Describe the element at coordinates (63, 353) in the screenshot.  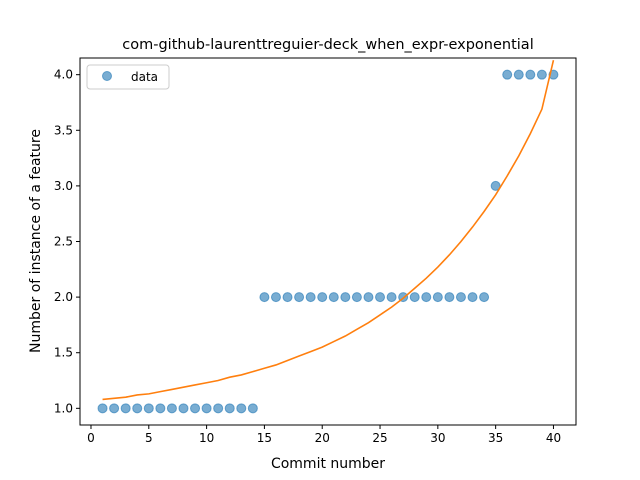
I see `y-tick-label: 1.5` at that location.